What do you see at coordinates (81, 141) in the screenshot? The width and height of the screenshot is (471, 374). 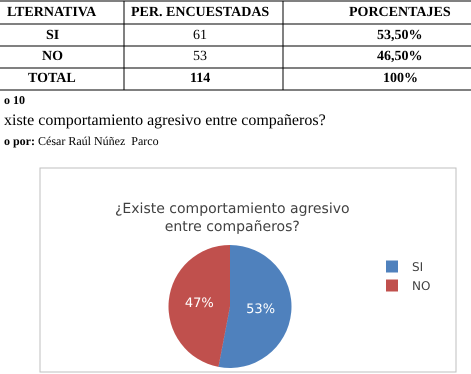 I see `text: o por: César Raúl Núñez Parco` at bounding box center [81, 141].